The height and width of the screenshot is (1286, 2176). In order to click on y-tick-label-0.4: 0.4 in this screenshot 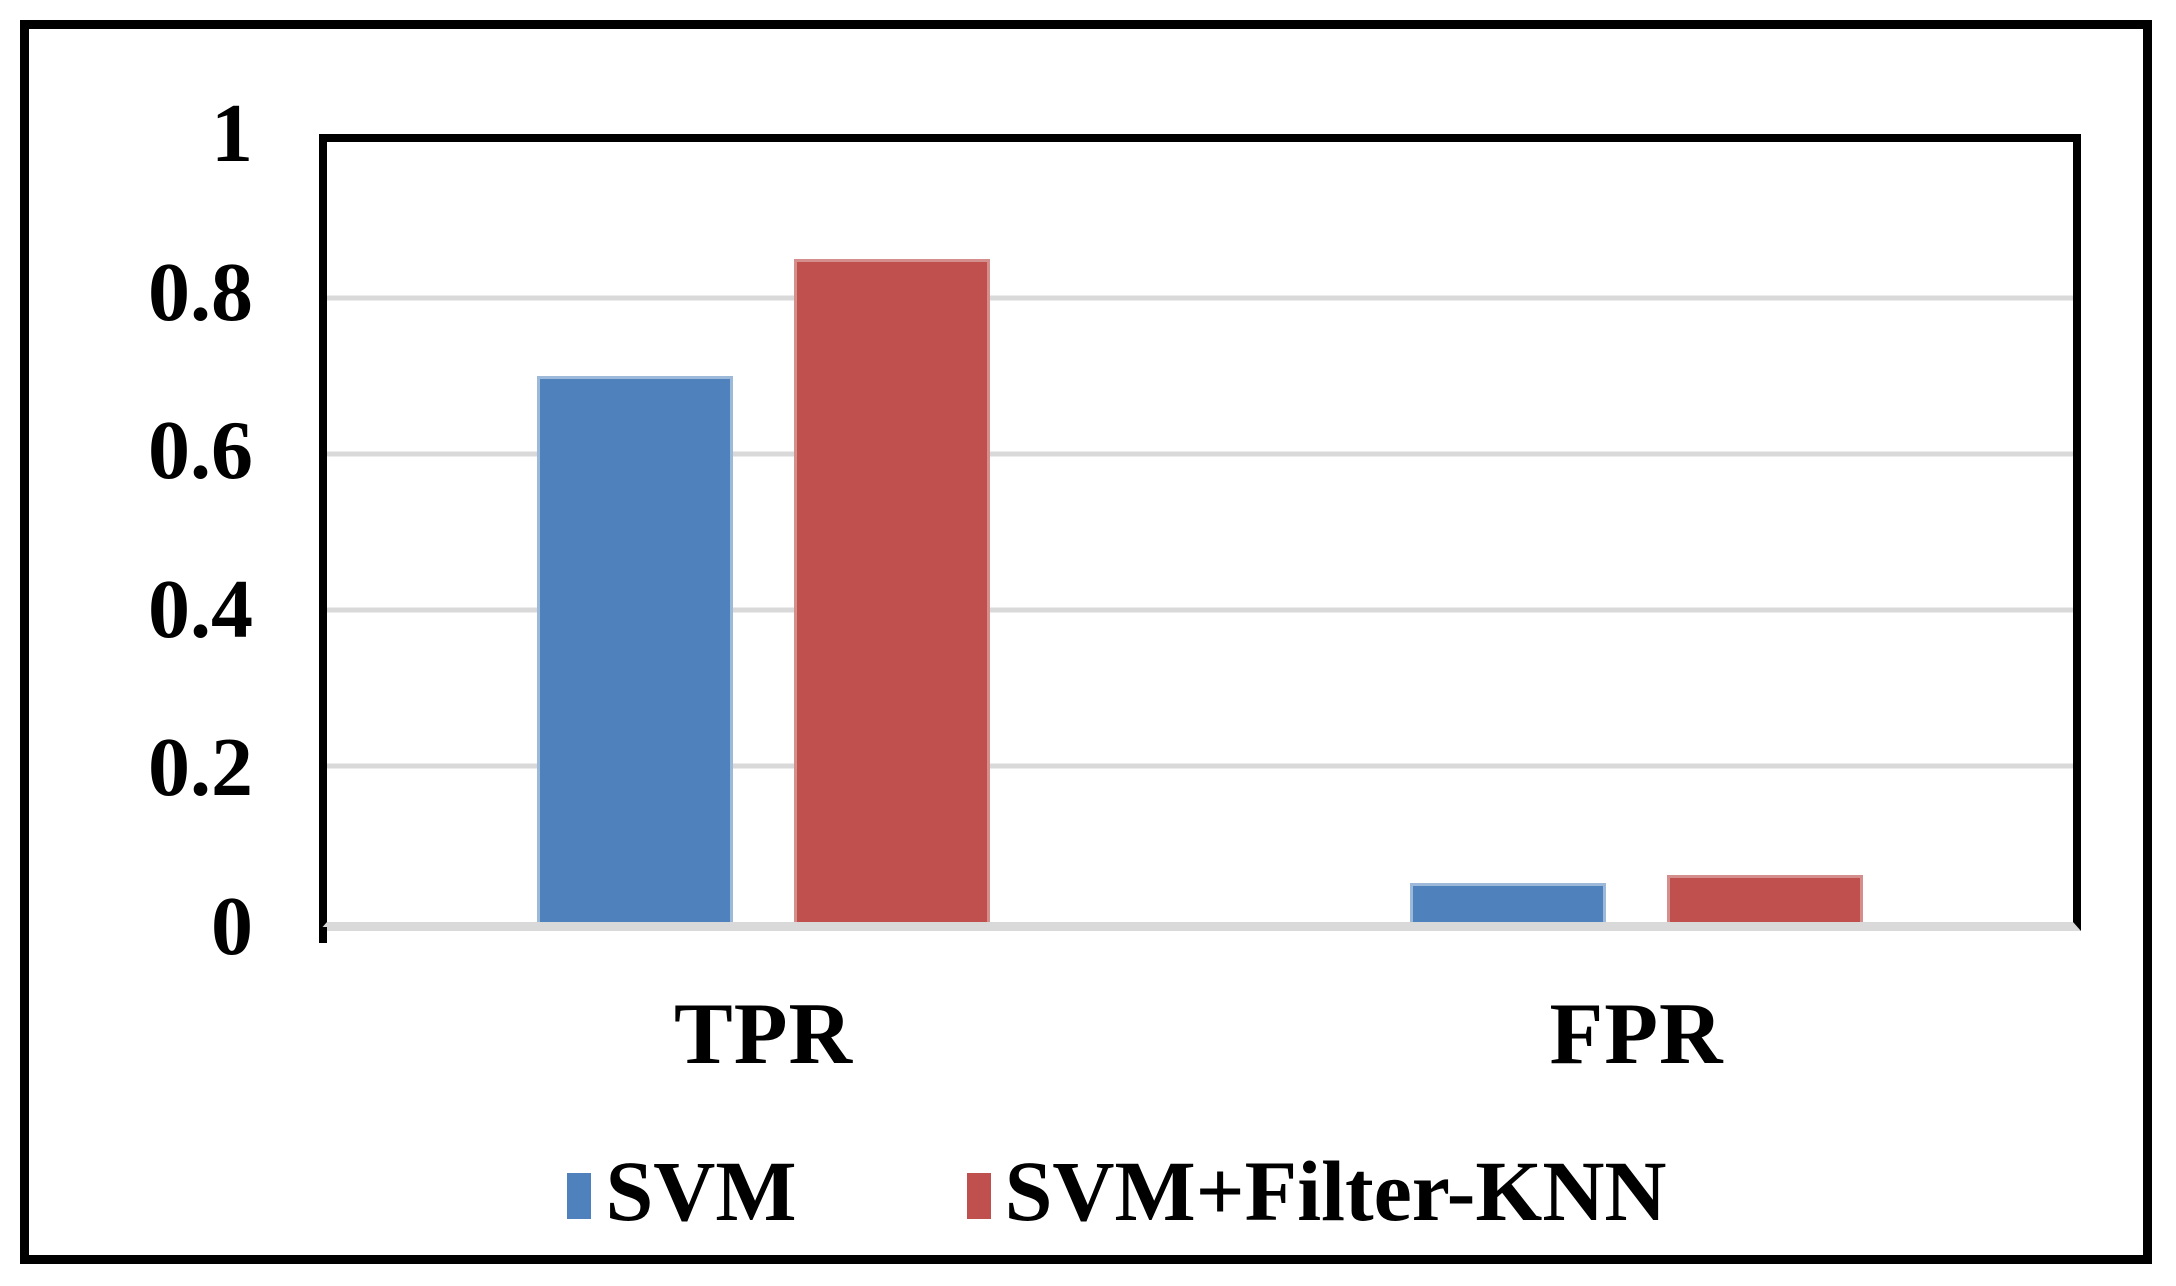, I will do `click(200, 609)`.